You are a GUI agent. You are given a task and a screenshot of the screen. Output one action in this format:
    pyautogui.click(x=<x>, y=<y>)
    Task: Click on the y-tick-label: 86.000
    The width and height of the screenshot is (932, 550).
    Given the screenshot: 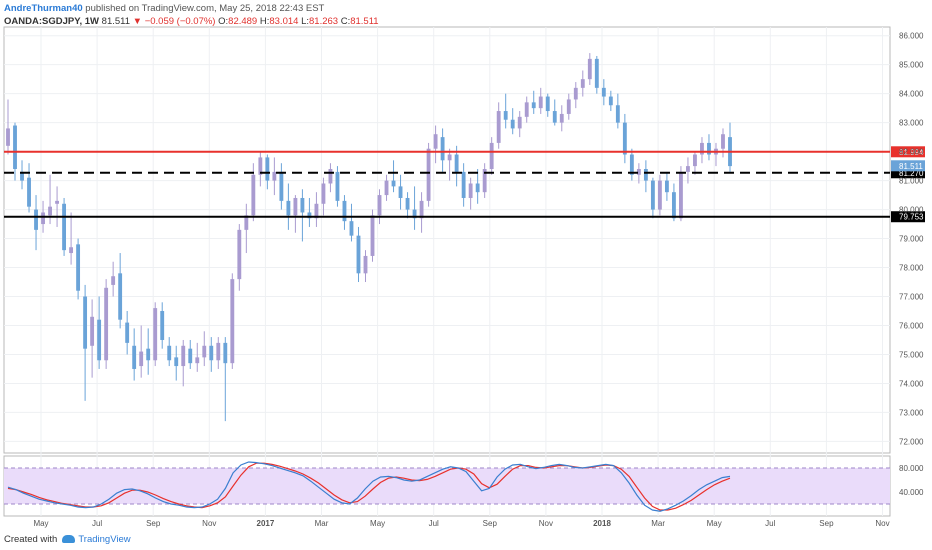 What is the action you would take?
    pyautogui.click(x=911, y=36)
    